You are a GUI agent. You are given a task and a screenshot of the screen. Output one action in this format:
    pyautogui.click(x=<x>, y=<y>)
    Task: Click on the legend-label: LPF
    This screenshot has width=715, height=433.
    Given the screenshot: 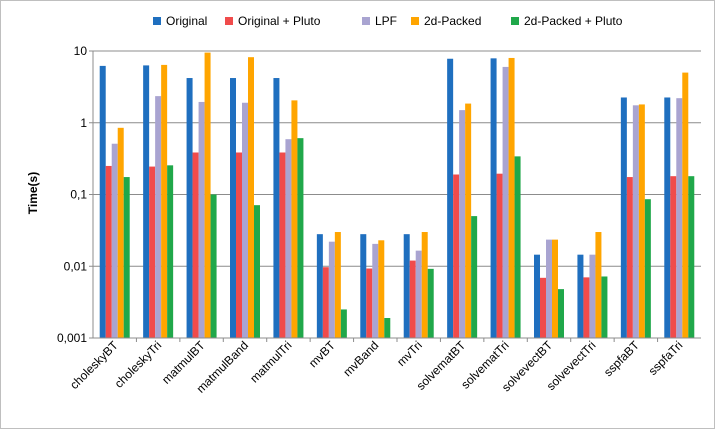 What is the action you would take?
    pyautogui.click(x=386, y=21)
    